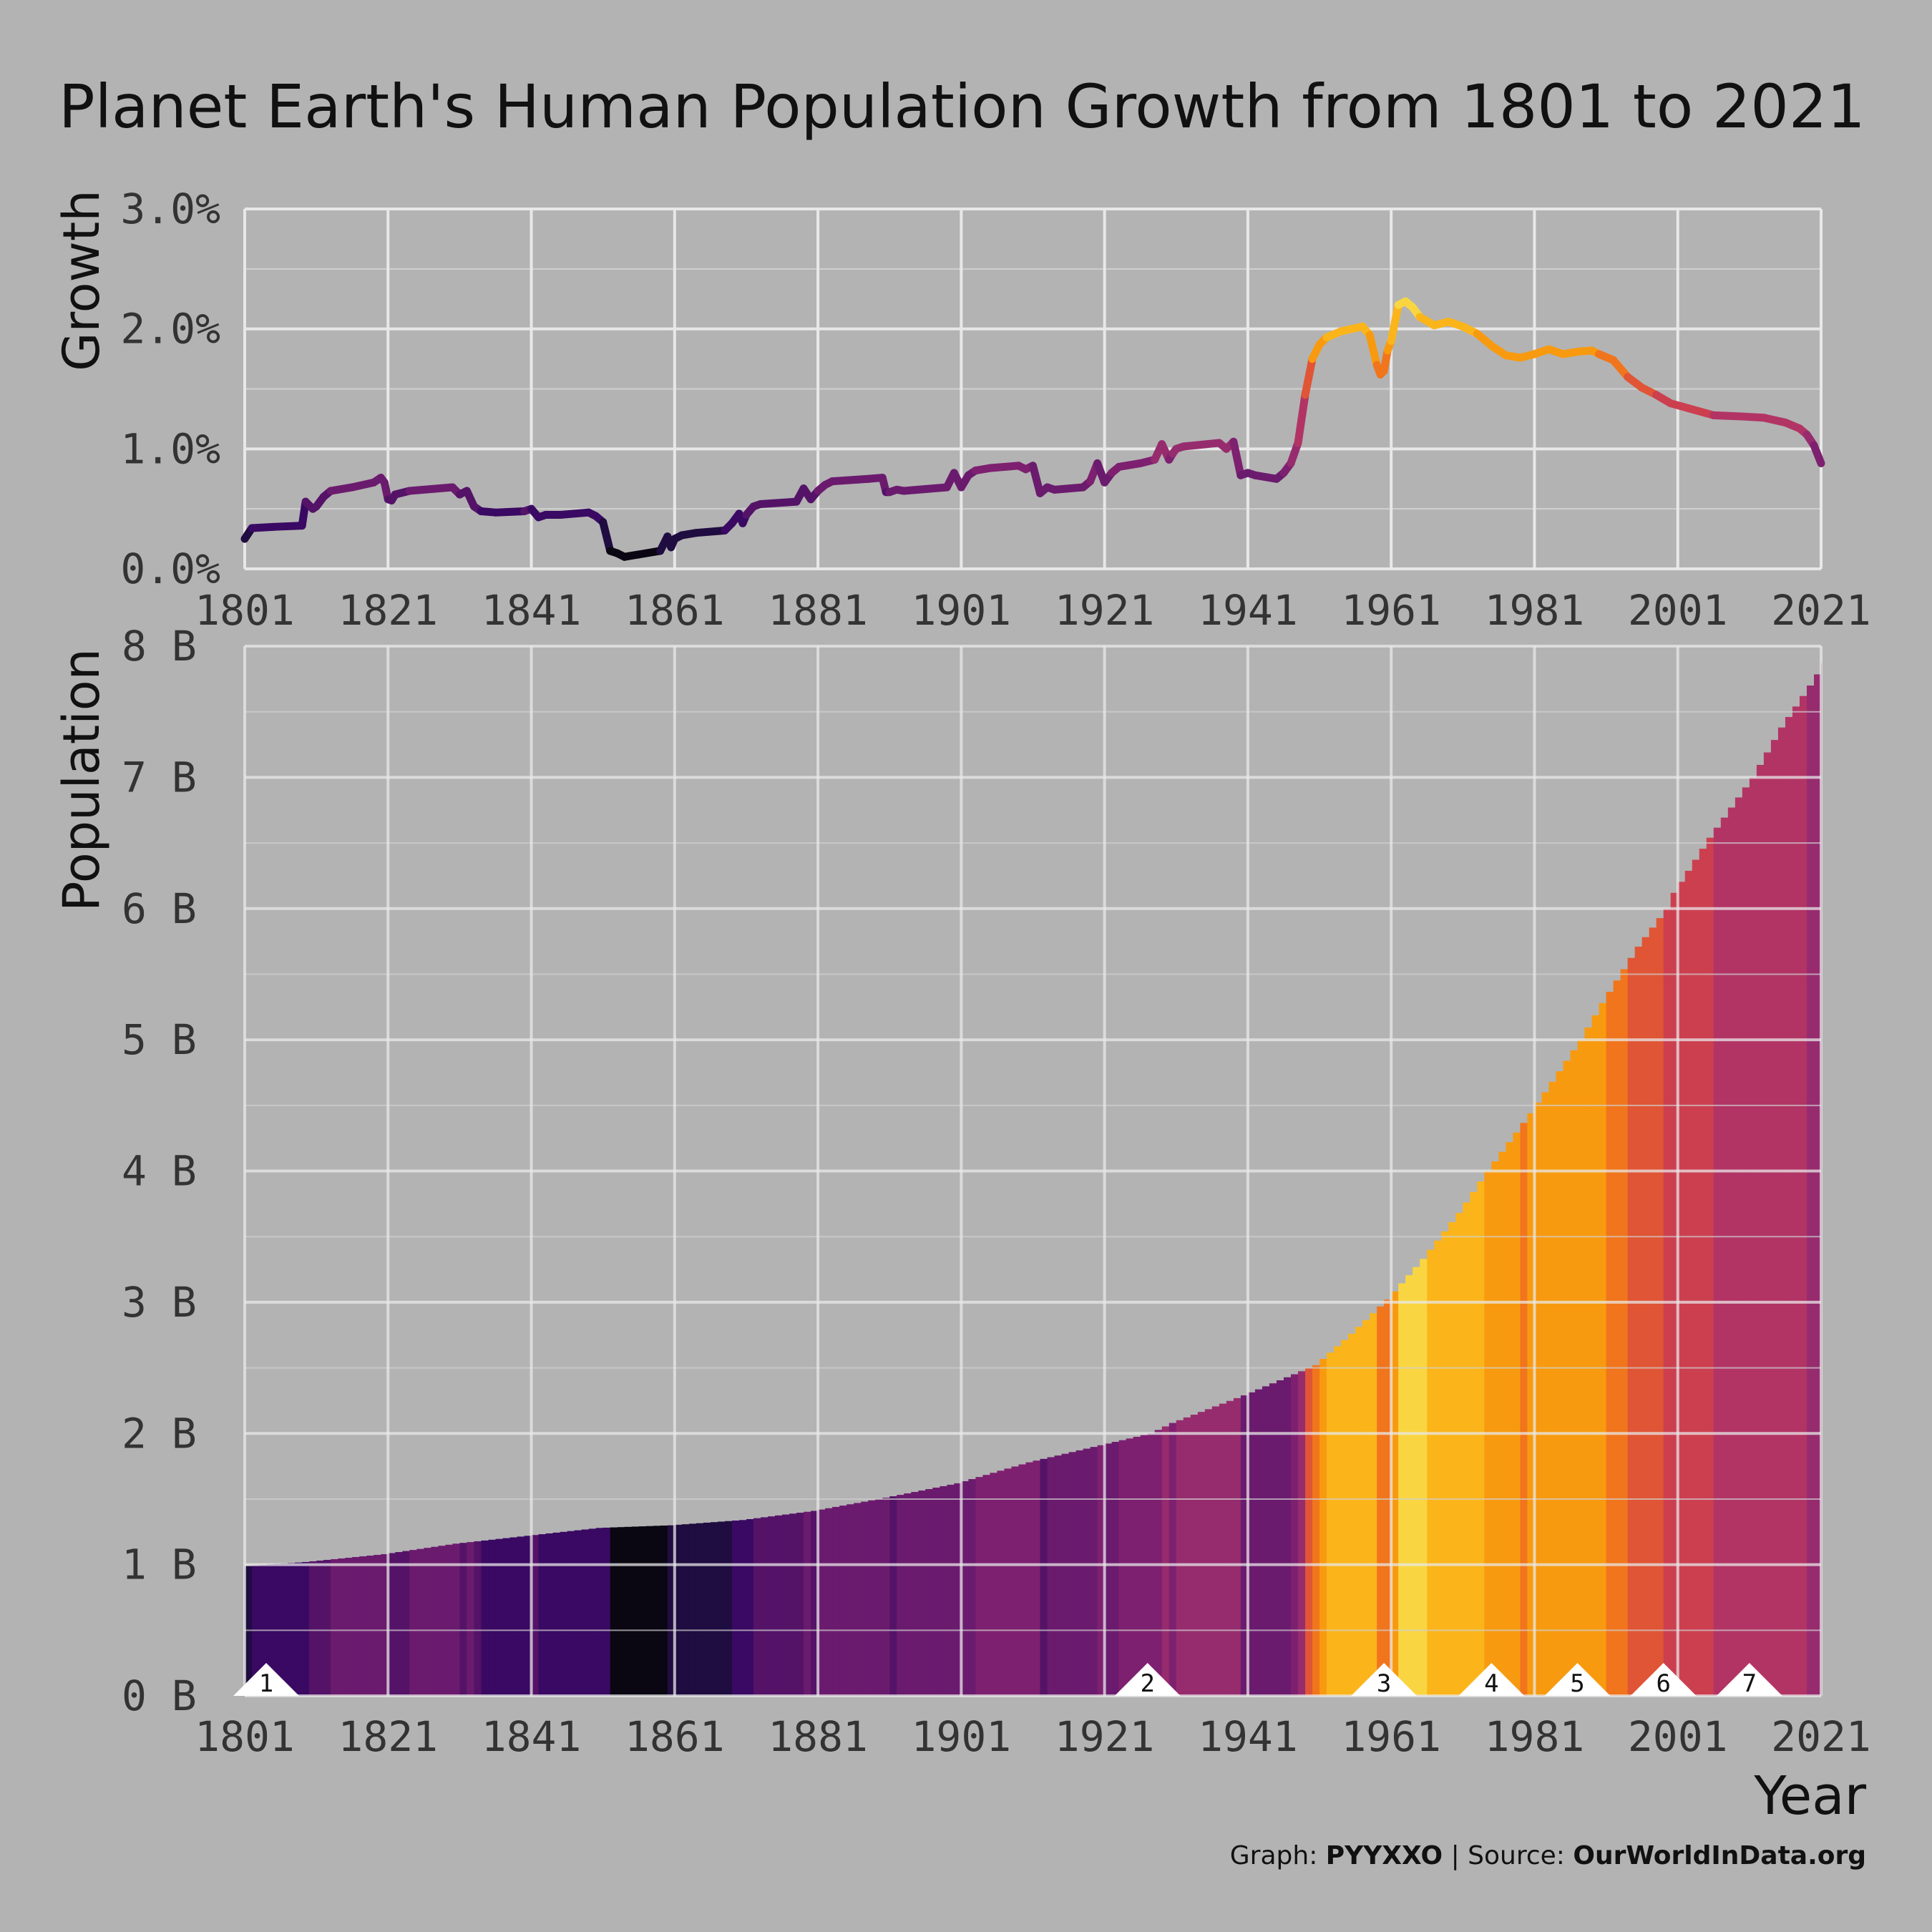  What do you see at coordinates (1248, 610) in the screenshot?
I see `growth-x-tick-label: 1941` at bounding box center [1248, 610].